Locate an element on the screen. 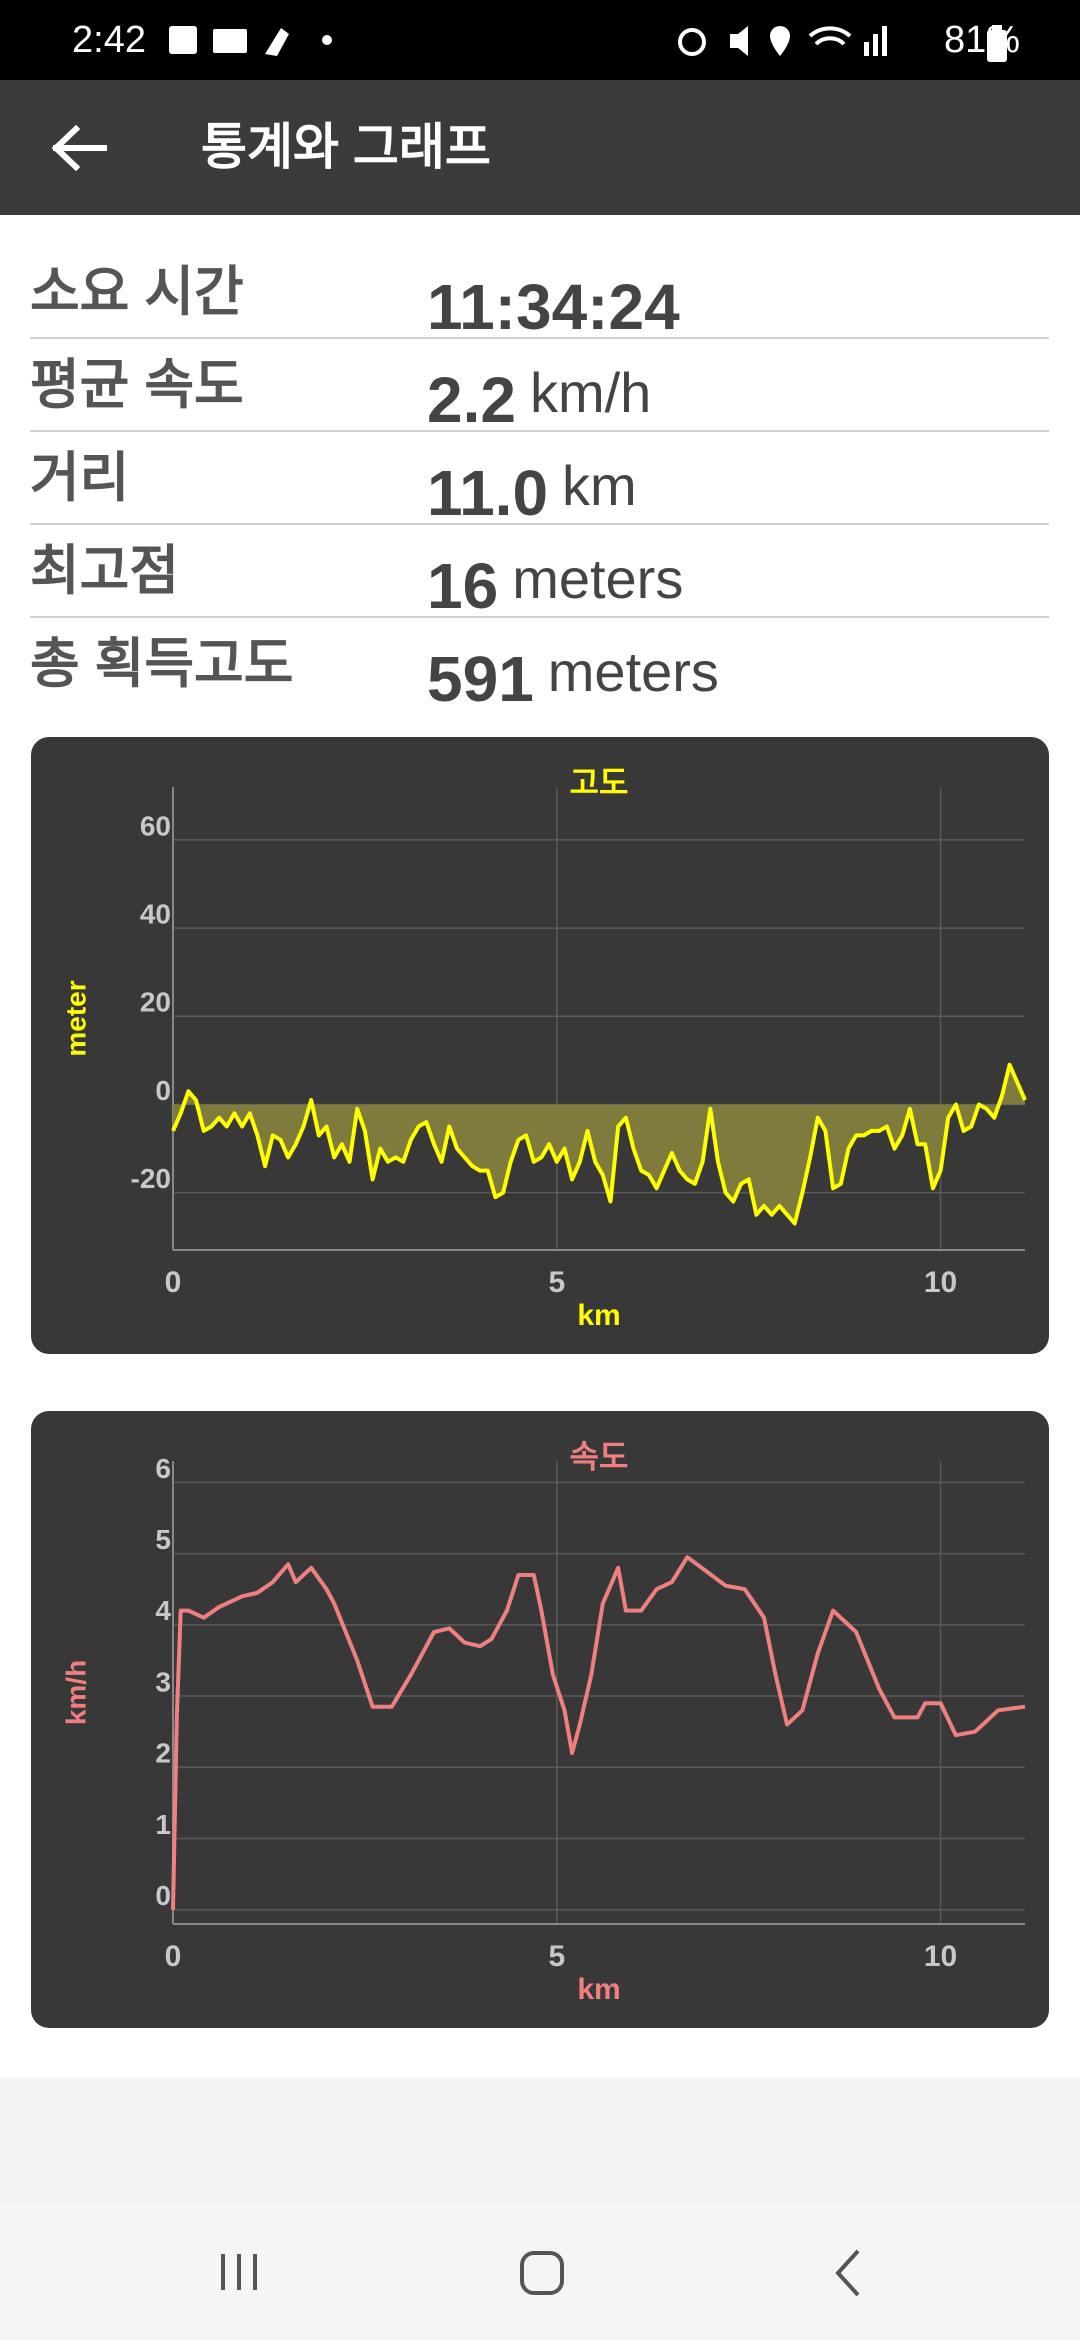 The width and height of the screenshot is (1080, 2340). status-icons-right is located at coordinates (782, 41).